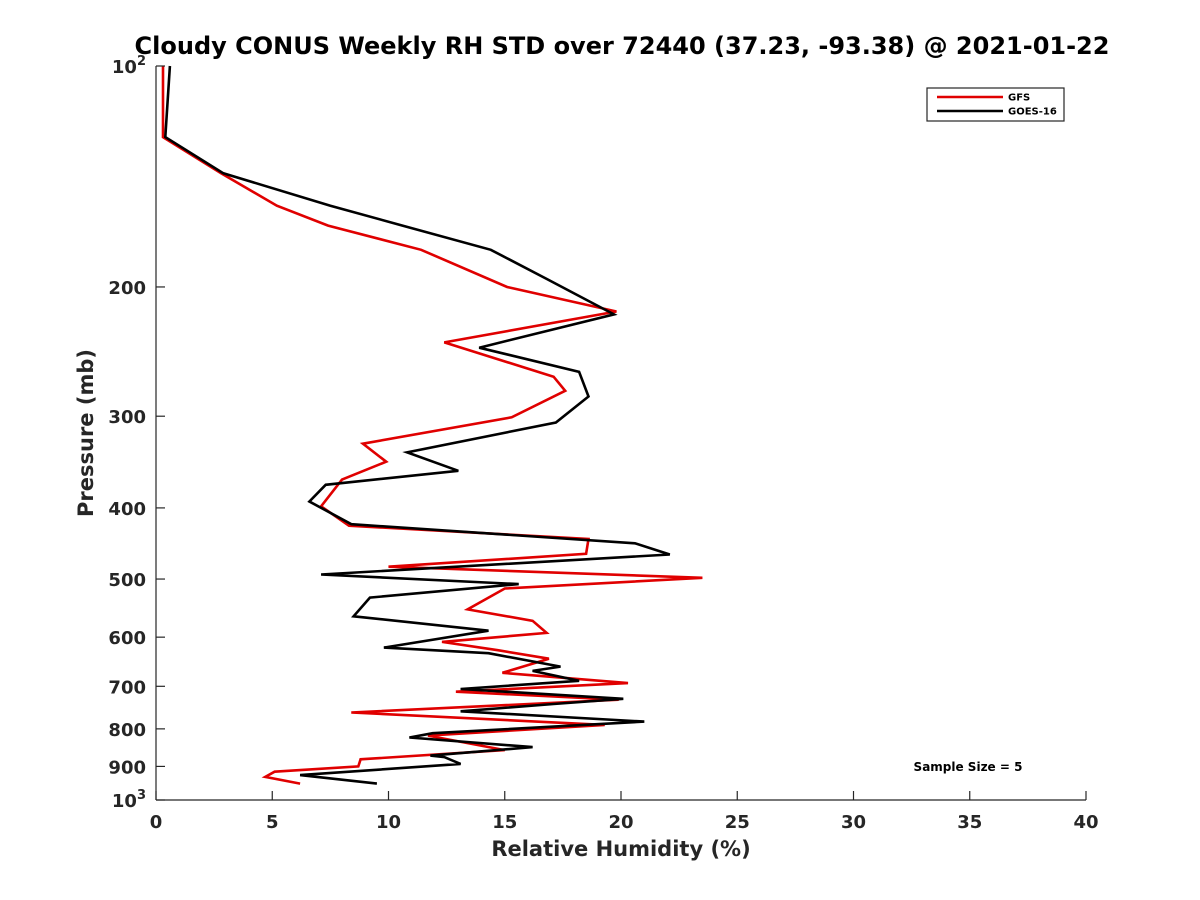 The width and height of the screenshot is (1200, 900). I want to click on legend-entry: GFS, so click(1019, 98).